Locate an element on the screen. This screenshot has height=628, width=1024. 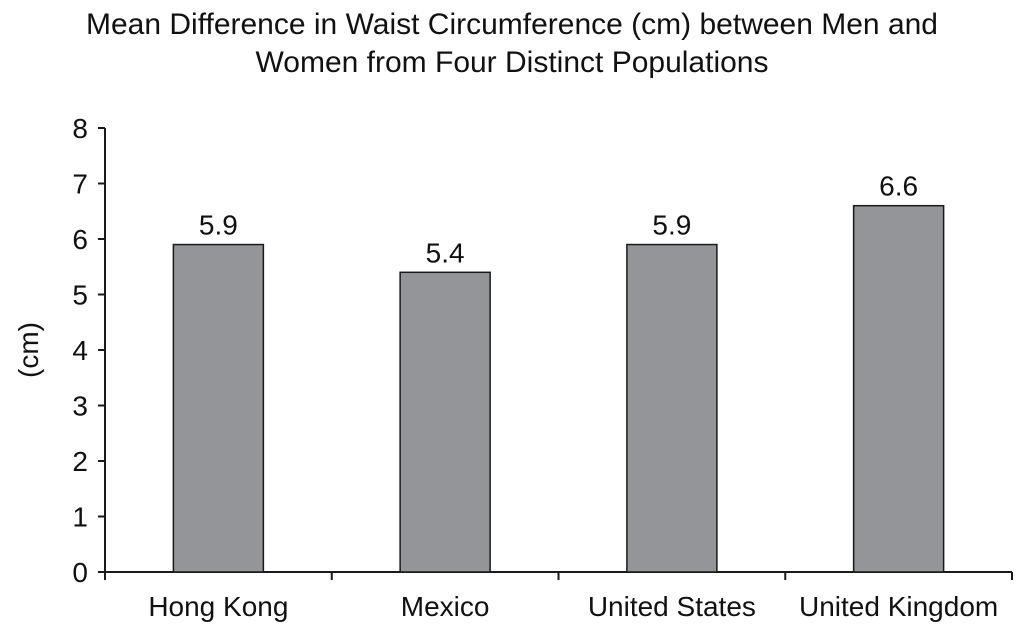
y-tick-label: 1 is located at coordinates (80, 517).